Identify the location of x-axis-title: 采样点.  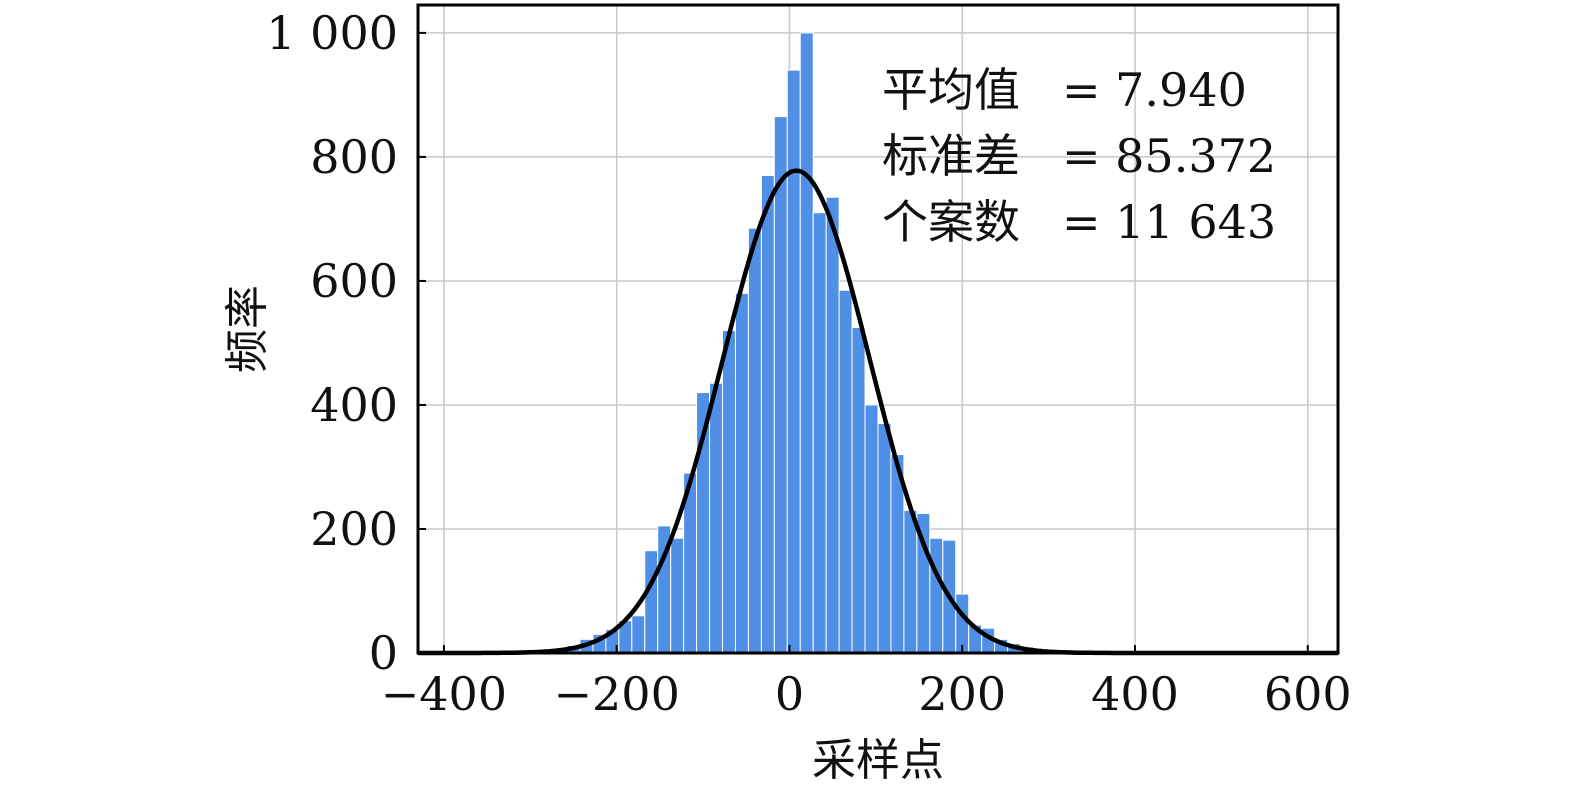
(878, 760).